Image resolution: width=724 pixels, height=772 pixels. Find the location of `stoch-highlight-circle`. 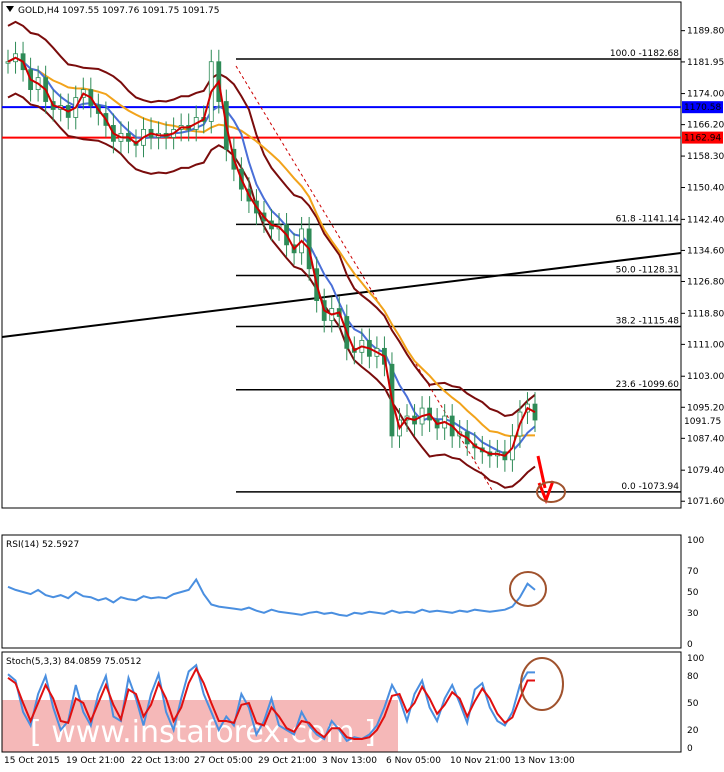

stoch-highlight-circle is located at coordinates (542, 684).